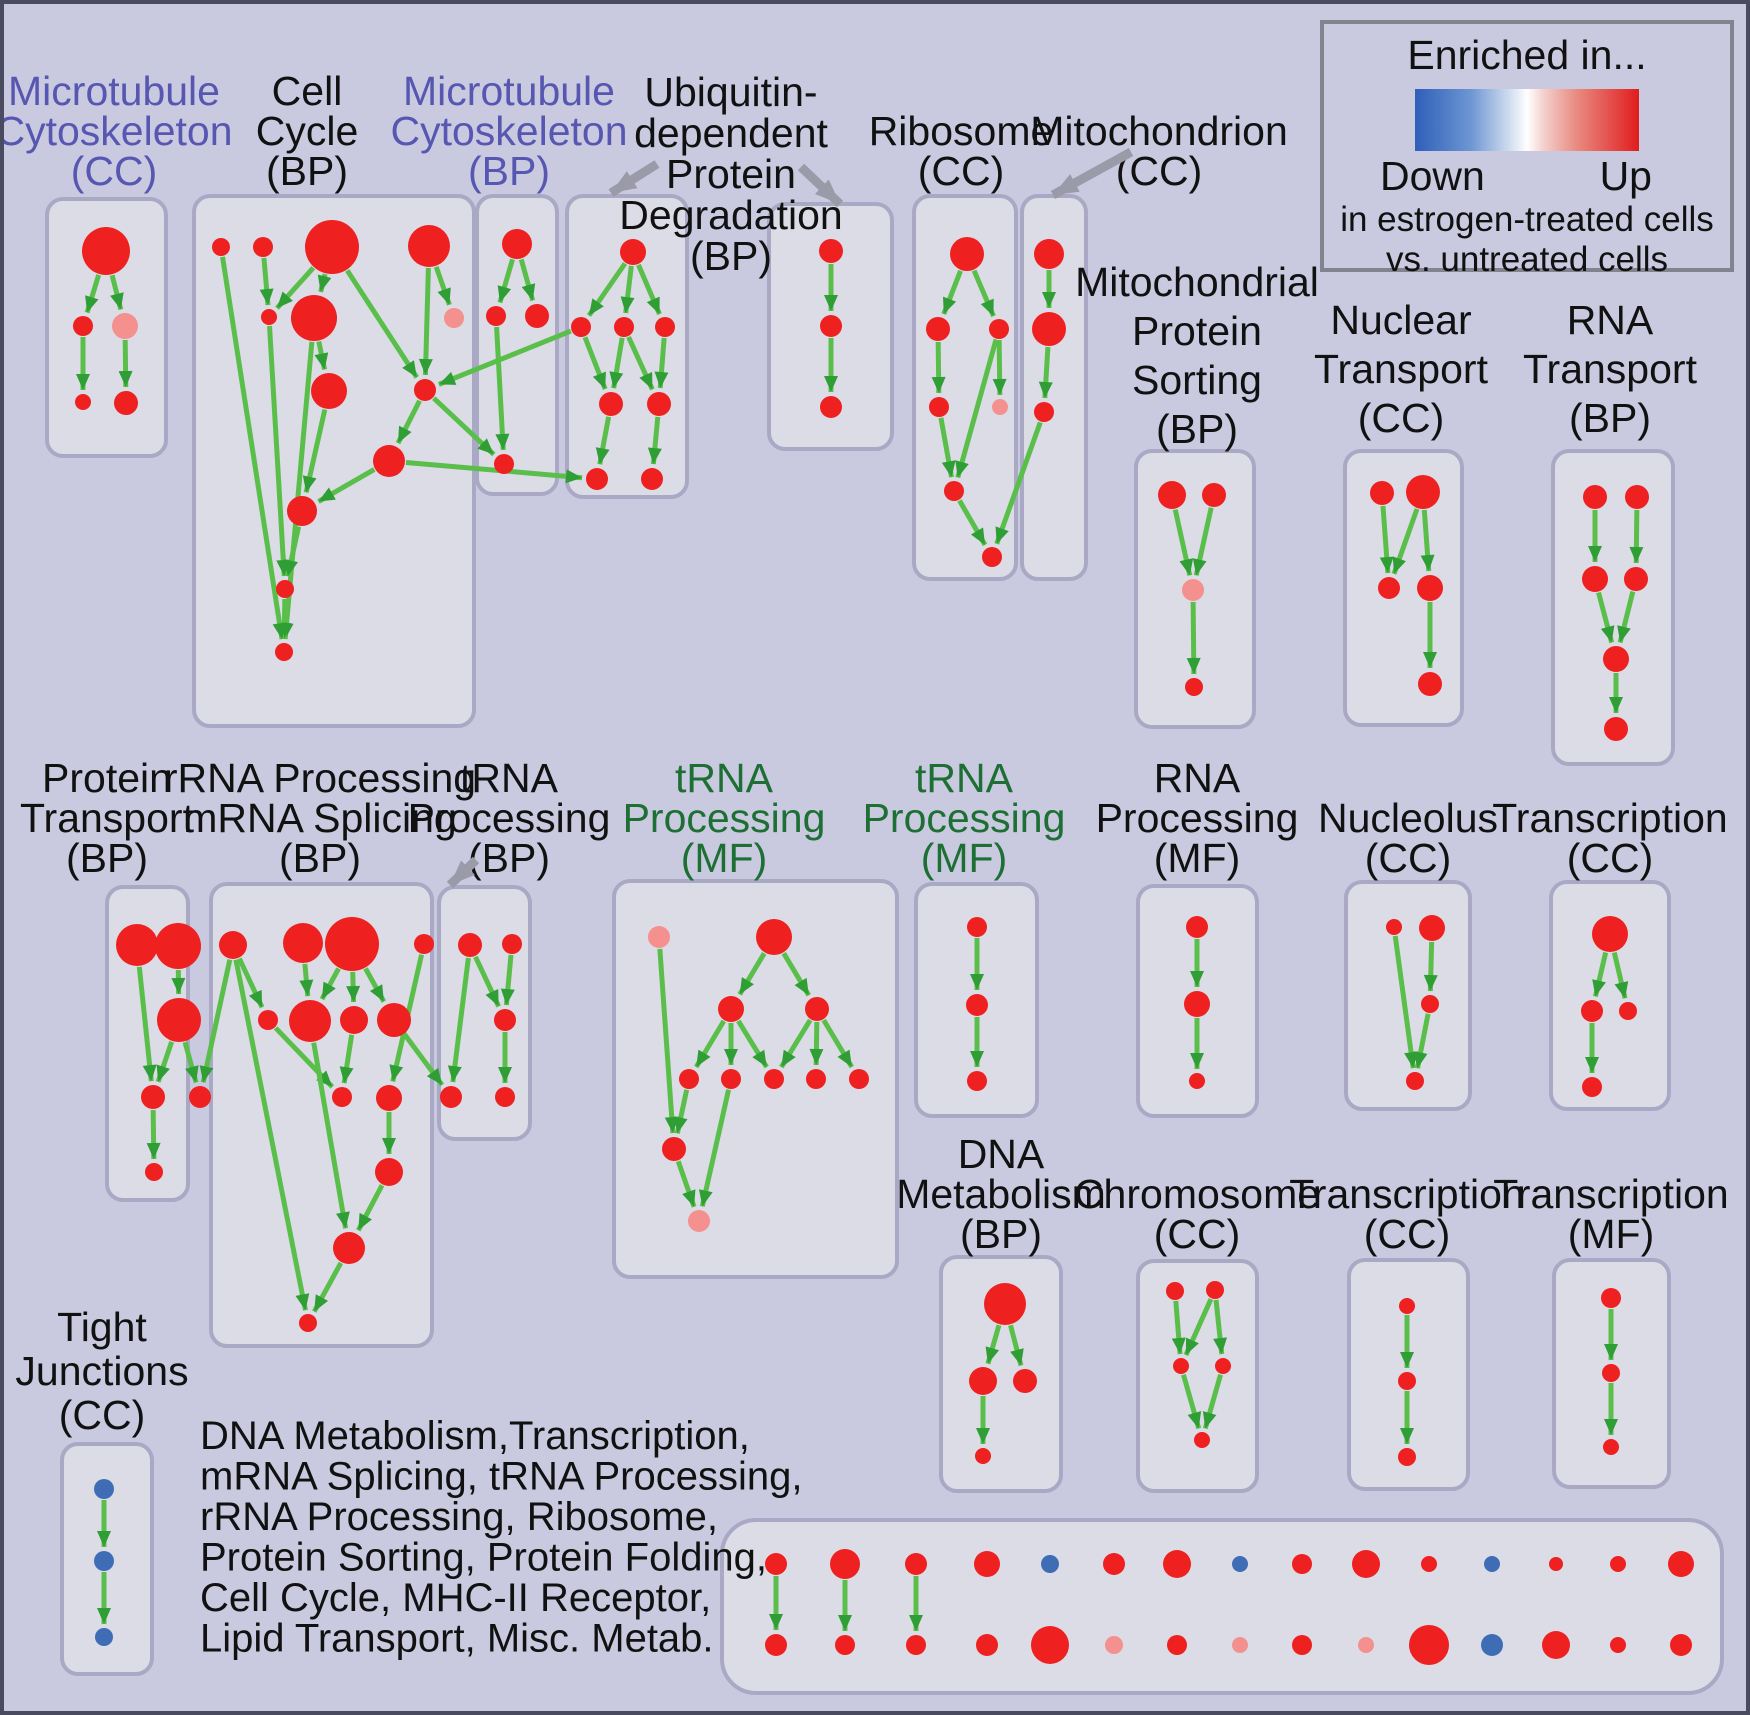  Describe the element at coordinates (1001, 1194) in the screenshot. I see `cluster-label-dna_met: Metabolism` at that location.